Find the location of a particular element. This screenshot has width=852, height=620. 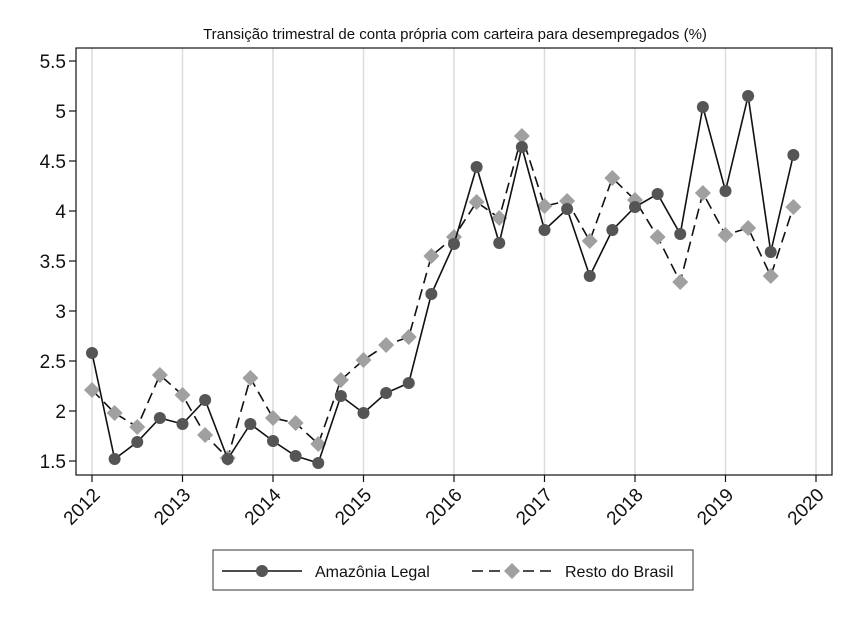

legend-box is located at coordinates (453, 570).